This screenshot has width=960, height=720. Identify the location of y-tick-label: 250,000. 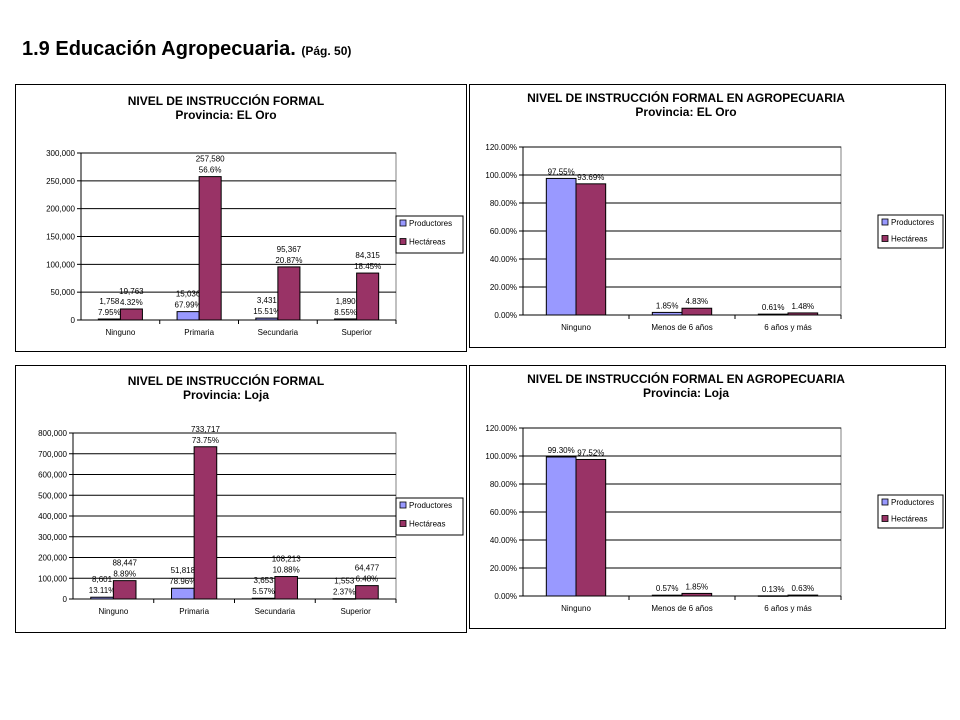
(60, 181).